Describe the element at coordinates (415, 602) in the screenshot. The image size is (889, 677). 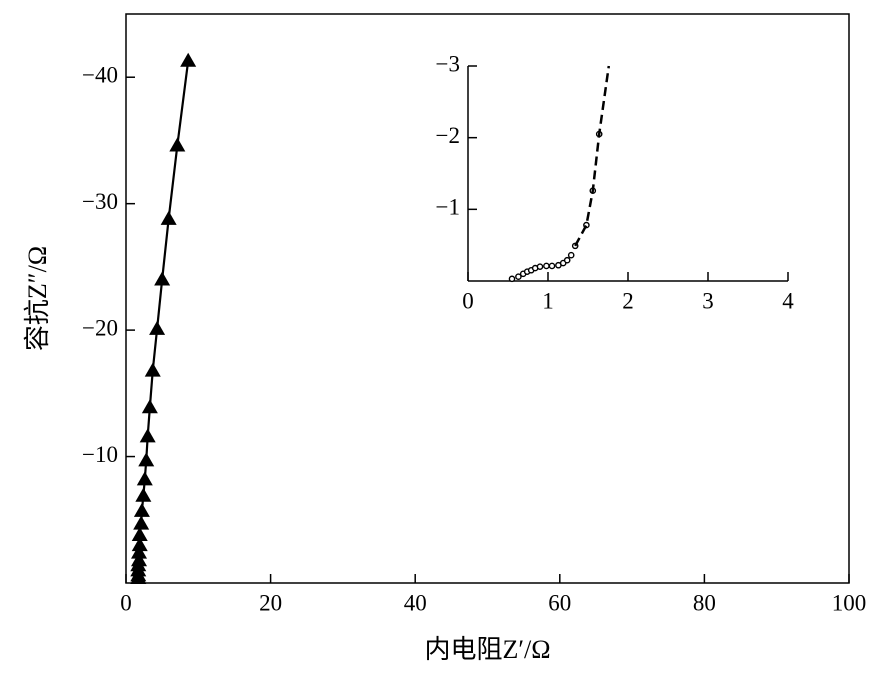
I see `x-tick-label: 40` at that location.